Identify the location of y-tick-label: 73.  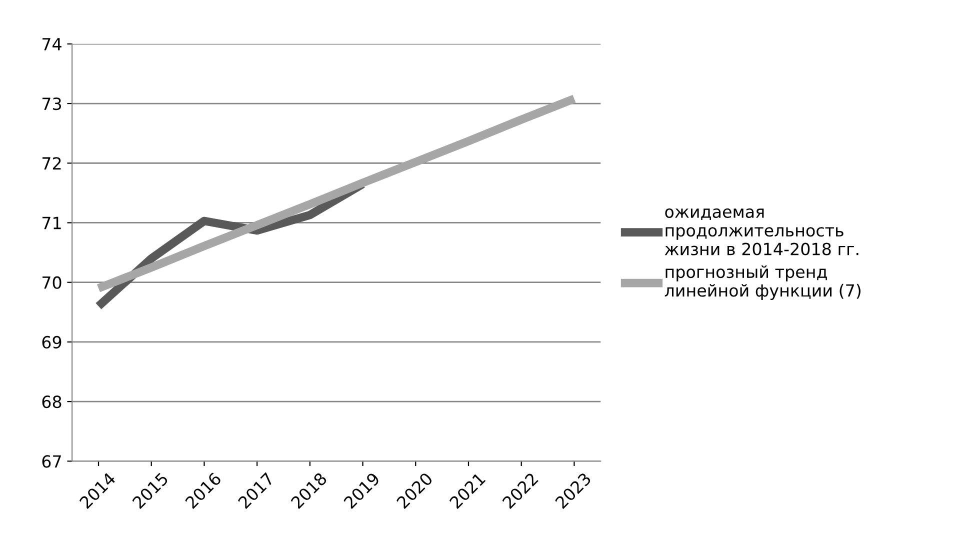
(52, 103).